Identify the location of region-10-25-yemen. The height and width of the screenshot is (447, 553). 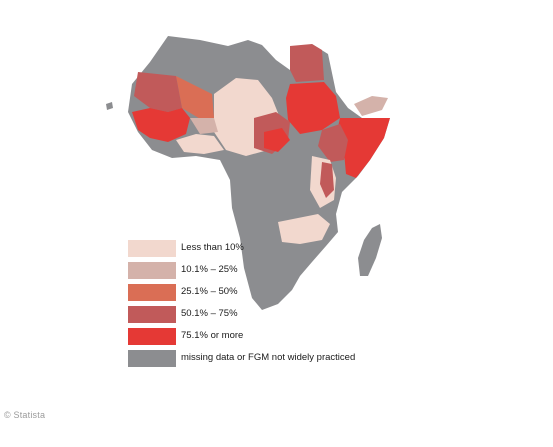
(371, 106).